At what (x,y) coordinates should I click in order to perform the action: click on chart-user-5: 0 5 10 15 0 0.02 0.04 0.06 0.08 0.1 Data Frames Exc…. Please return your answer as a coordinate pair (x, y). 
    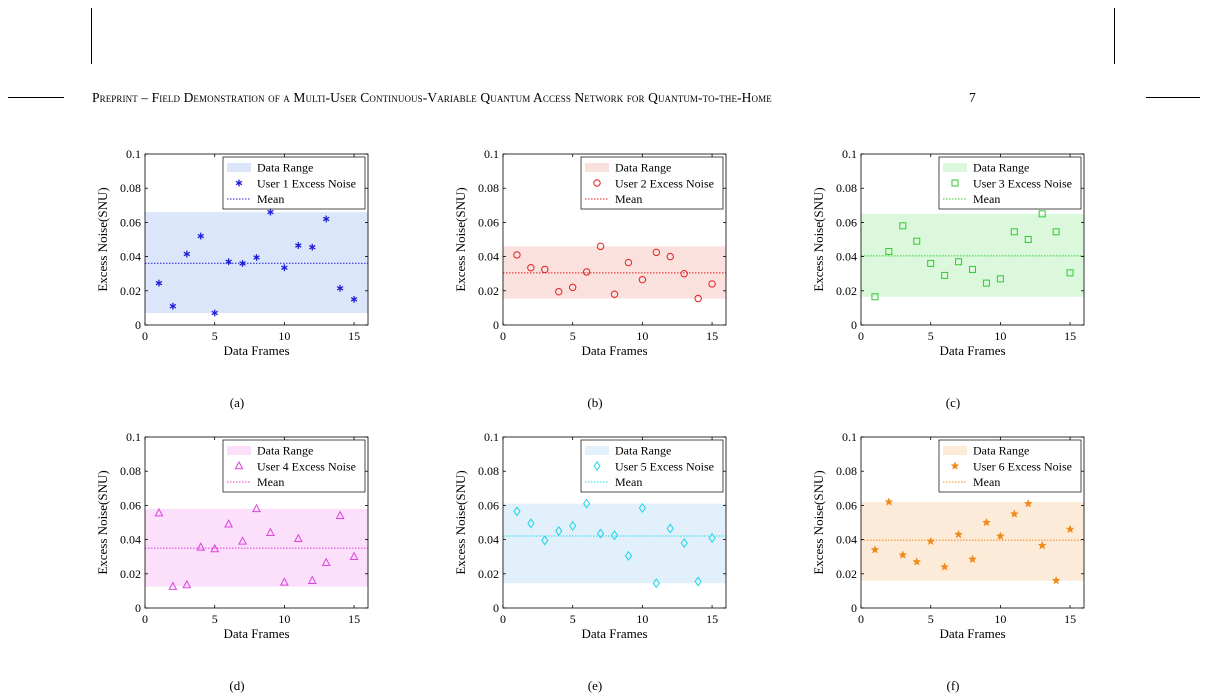
    Looking at the image, I should click on (590, 535).